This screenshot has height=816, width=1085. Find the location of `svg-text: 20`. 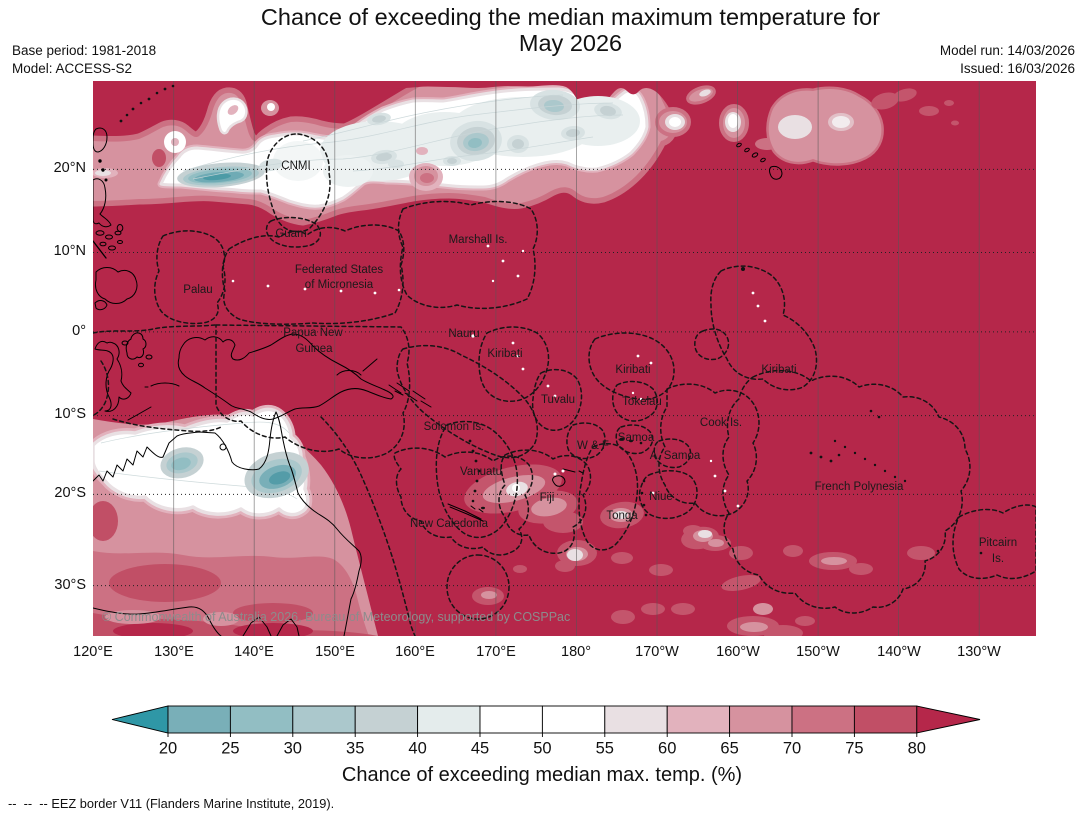

svg-text: 20 is located at coordinates (168, 749).